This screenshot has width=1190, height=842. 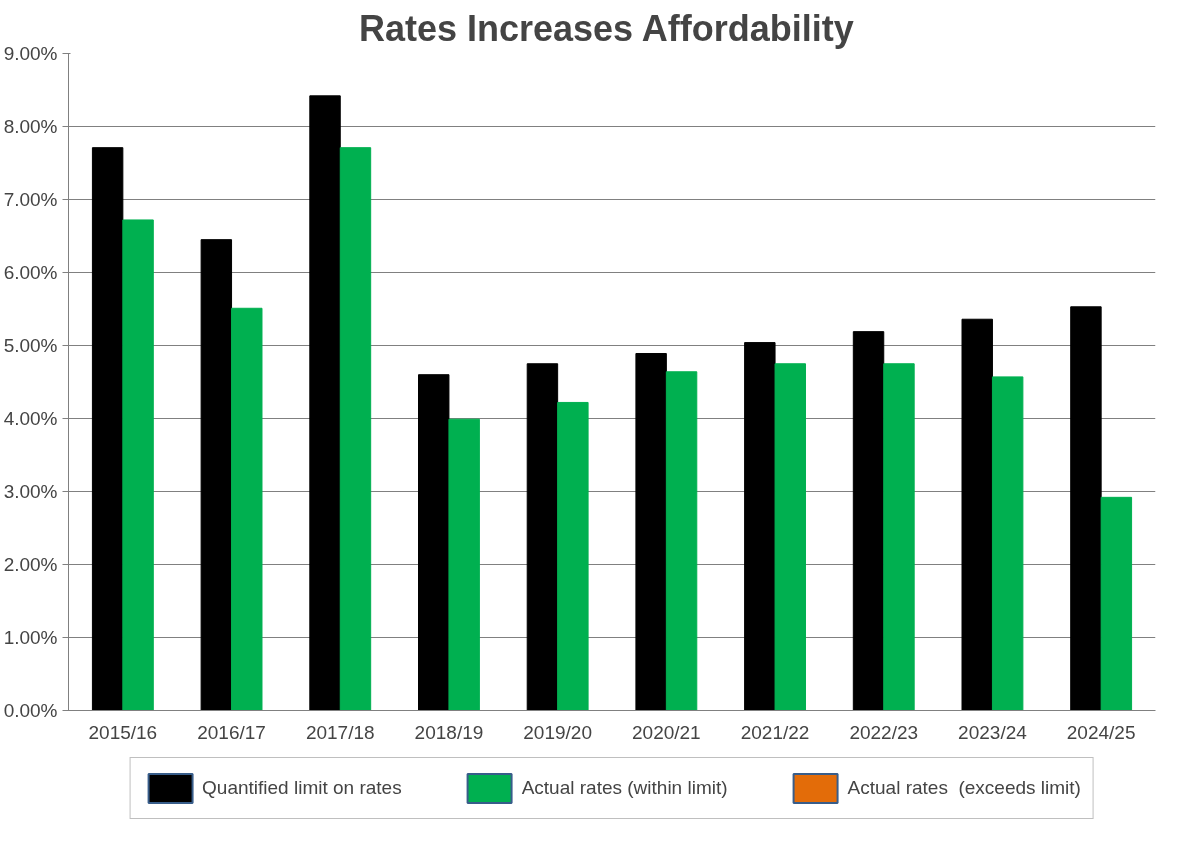 I want to click on x-tick-label: 2022/23, so click(x=884, y=732).